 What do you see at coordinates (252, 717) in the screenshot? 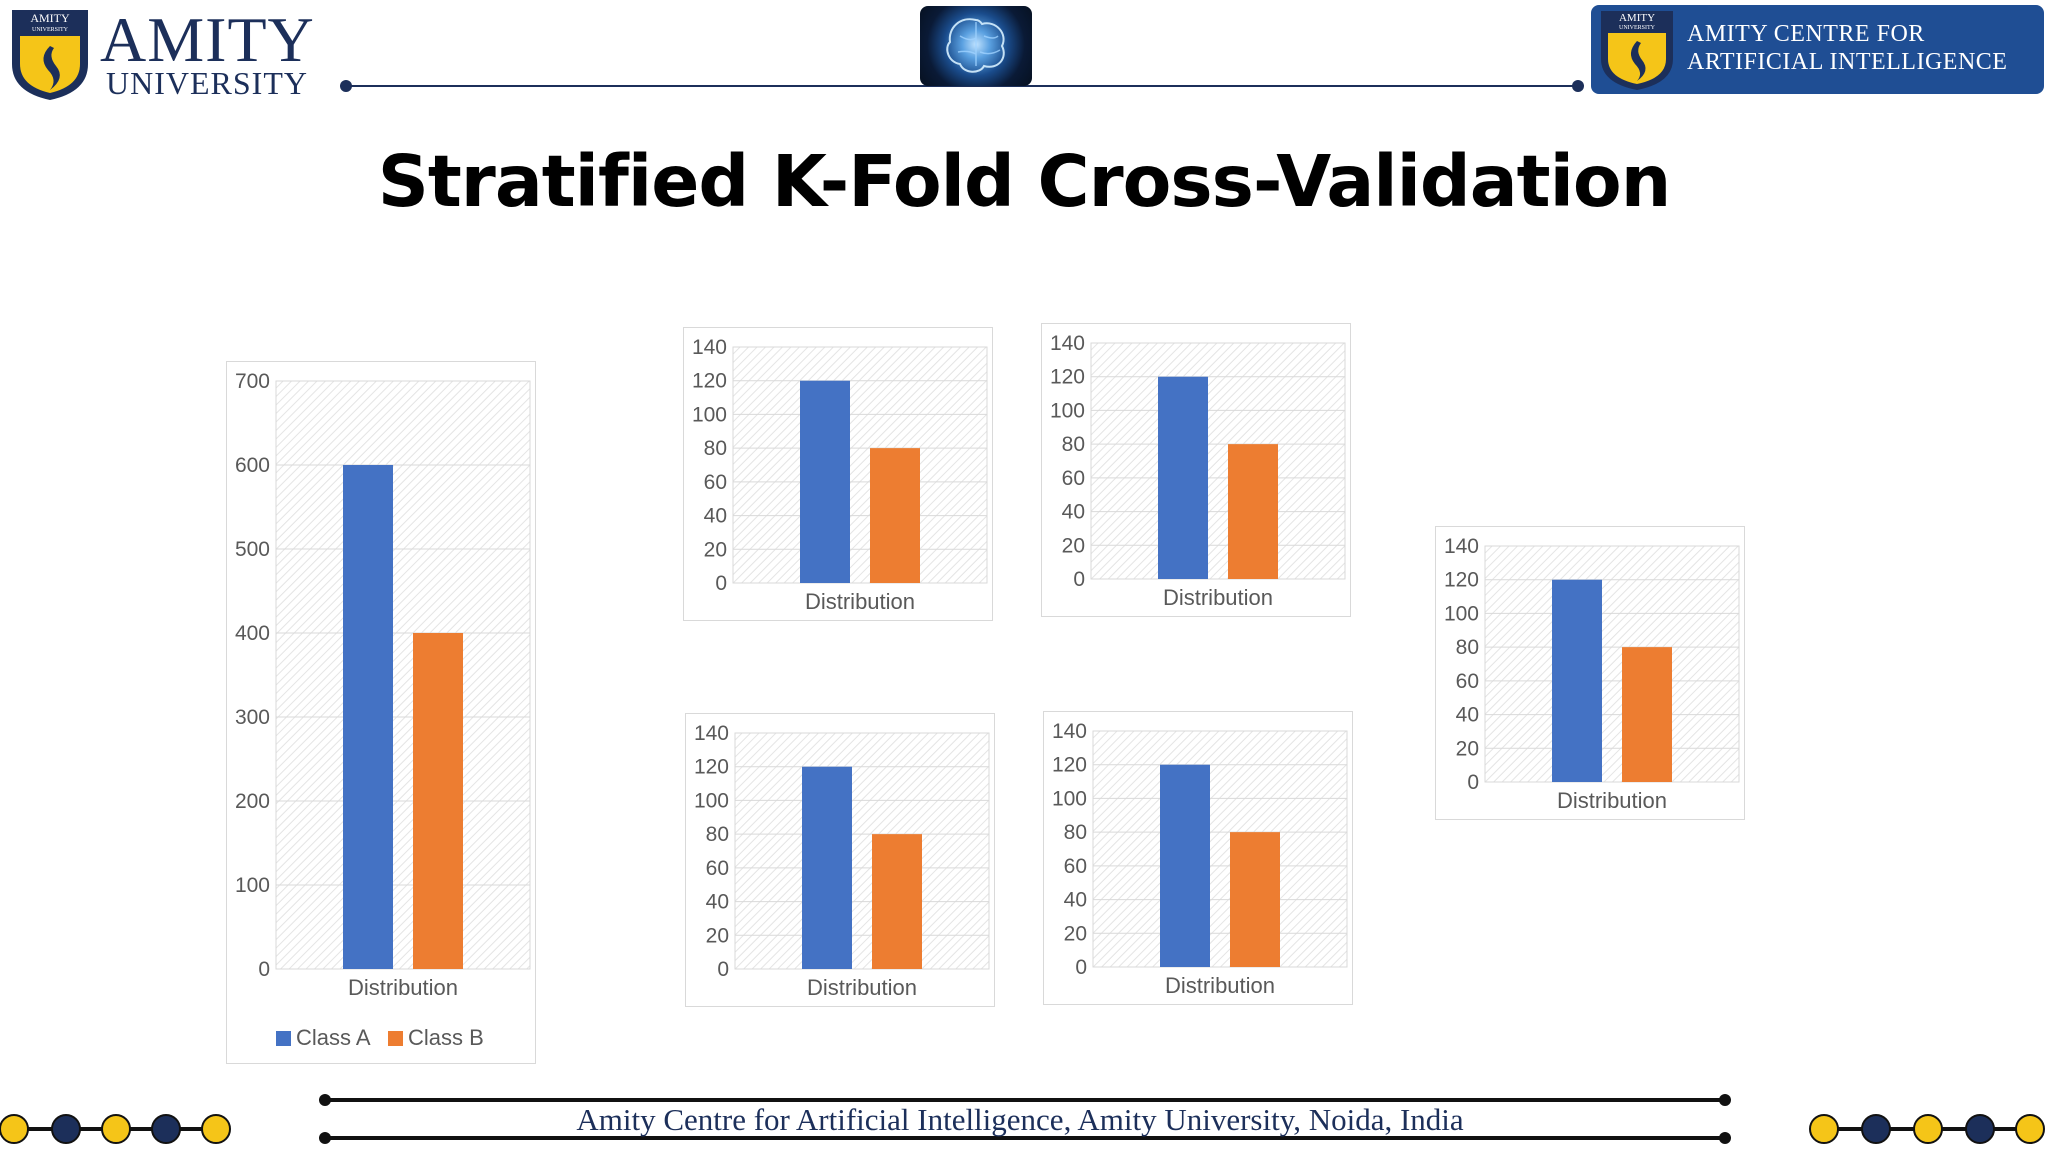
I see `y-tick-label: 300` at bounding box center [252, 717].